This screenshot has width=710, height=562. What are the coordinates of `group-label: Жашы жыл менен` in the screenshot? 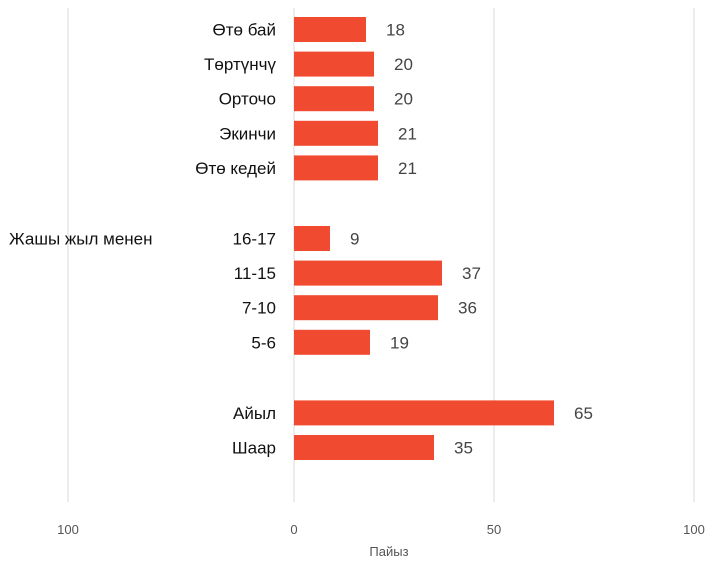 It's located at (81, 239).